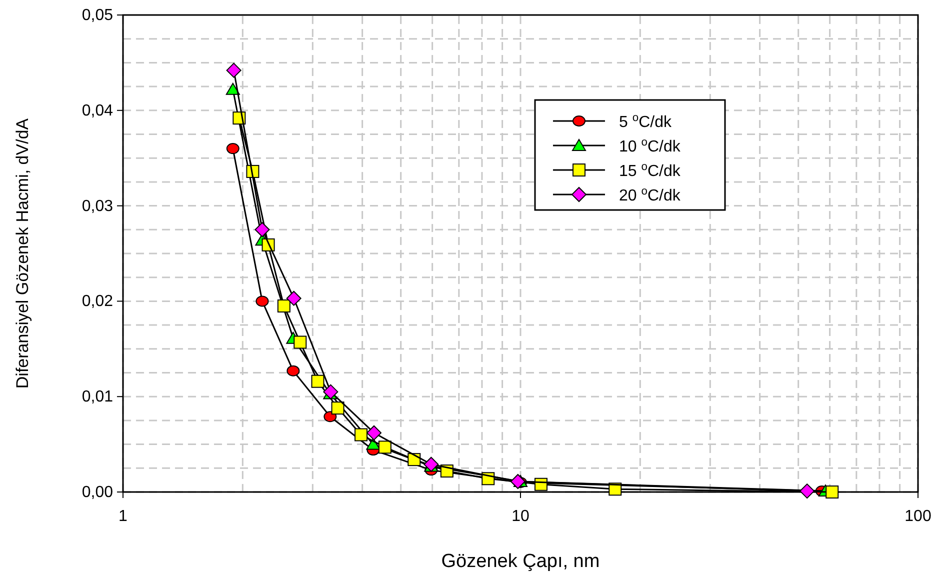 Image resolution: width=948 pixels, height=581 pixels. What do you see at coordinates (650, 170) in the screenshot?
I see `legend-label: 15 $^{o}$C/dk` at bounding box center [650, 170].